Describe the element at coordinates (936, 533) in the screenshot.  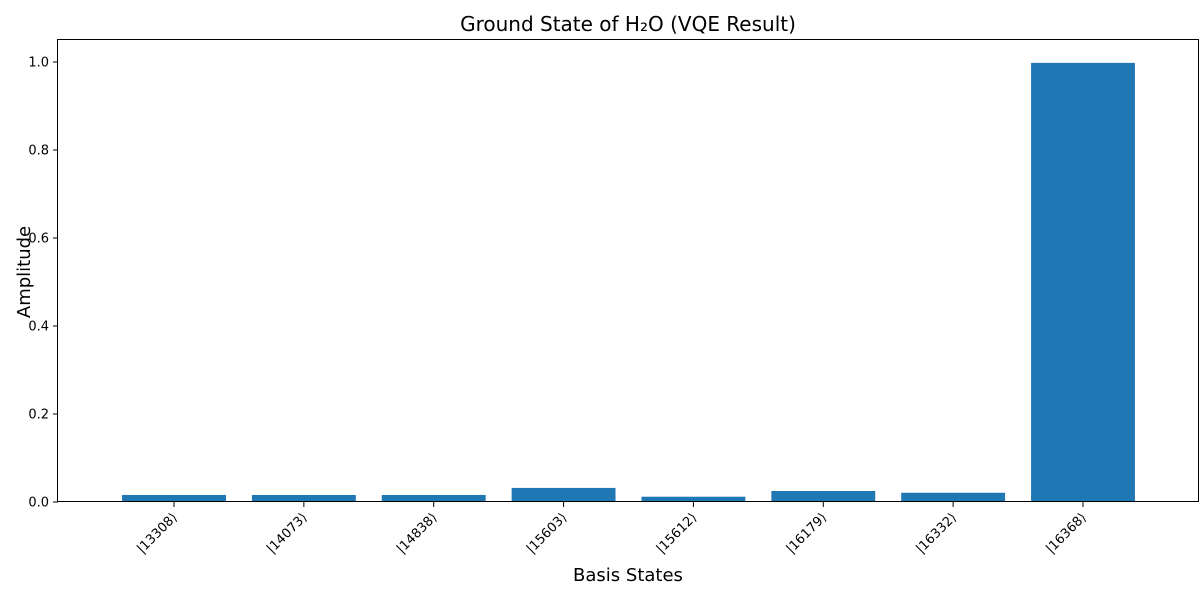
I see `x-tick-label: |16332⟩` at that location.